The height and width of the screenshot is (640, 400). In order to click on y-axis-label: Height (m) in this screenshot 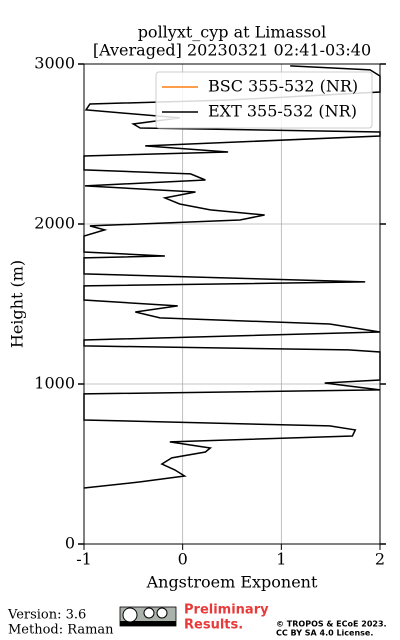, I will do `click(17, 304)`.